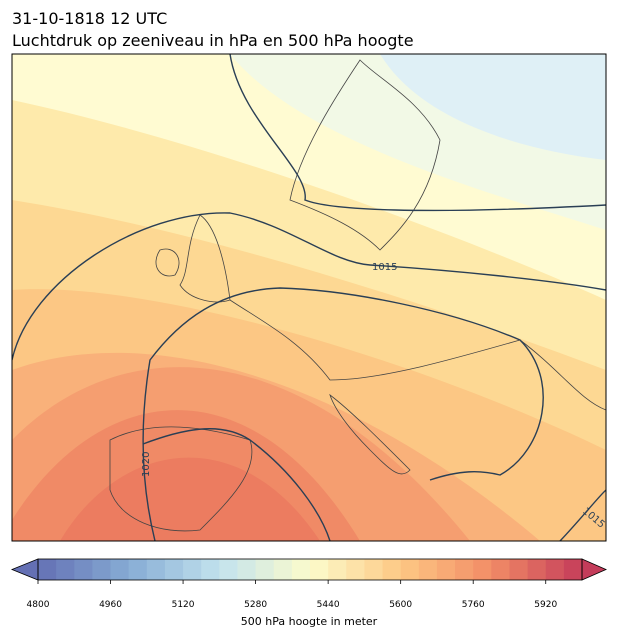 This screenshot has width=618, height=639. What do you see at coordinates (328, 605) in the screenshot?
I see `colorbar-tick-label: 5440` at bounding box center [328, 605].